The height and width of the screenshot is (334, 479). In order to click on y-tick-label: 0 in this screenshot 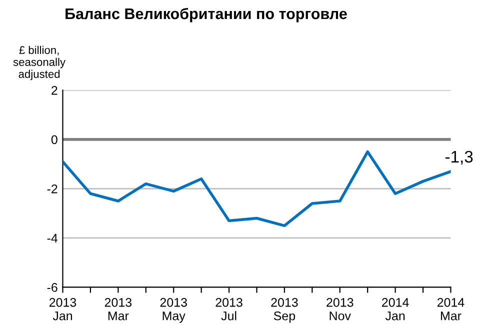, I will do `click(54, 139)`.